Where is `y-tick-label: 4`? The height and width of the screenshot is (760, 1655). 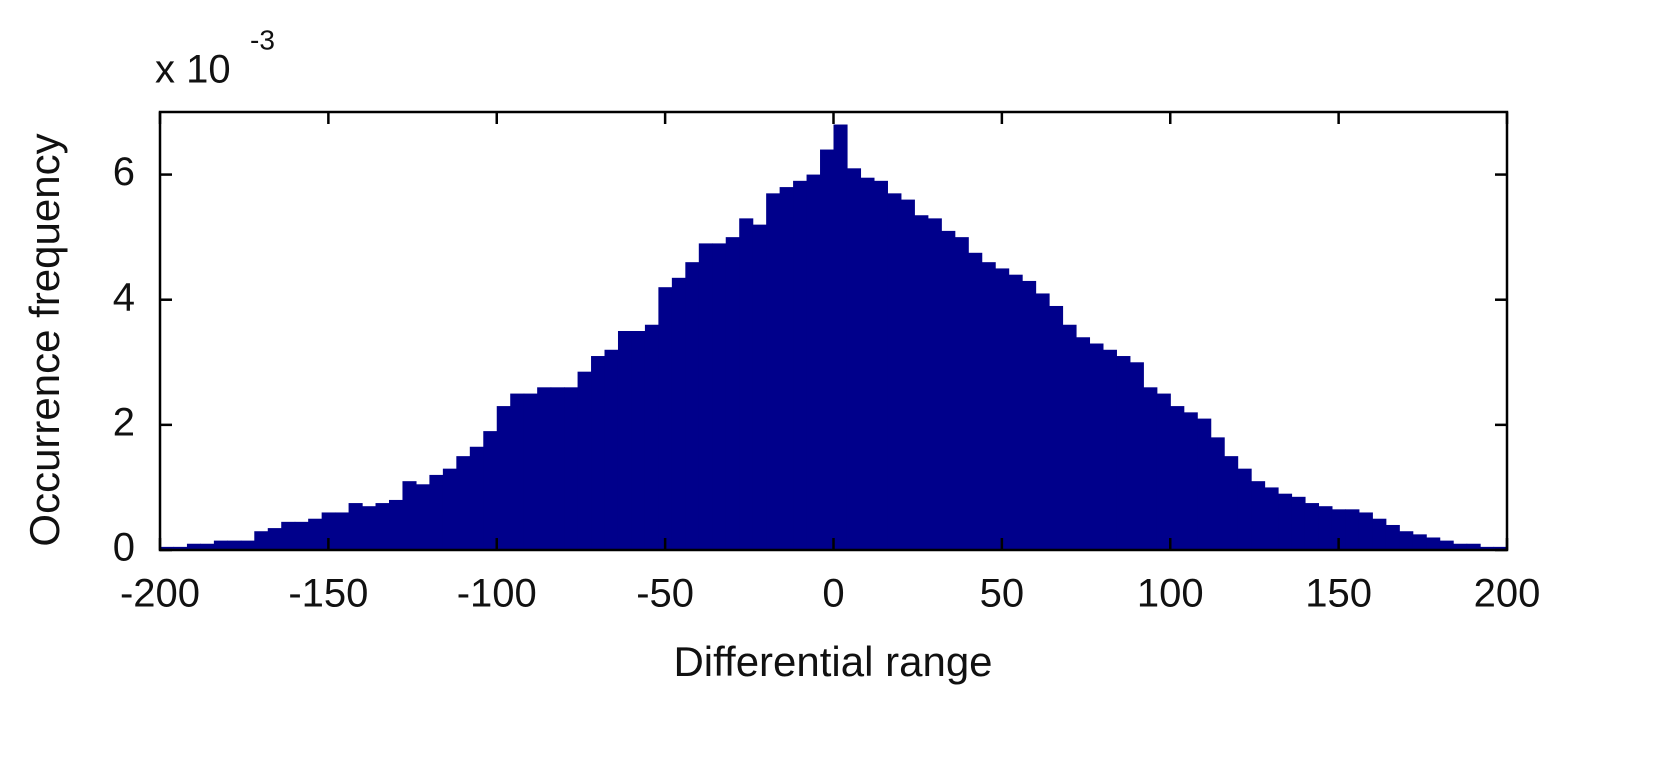 y-tick-label: 4 is located at coordinates (124, 297).